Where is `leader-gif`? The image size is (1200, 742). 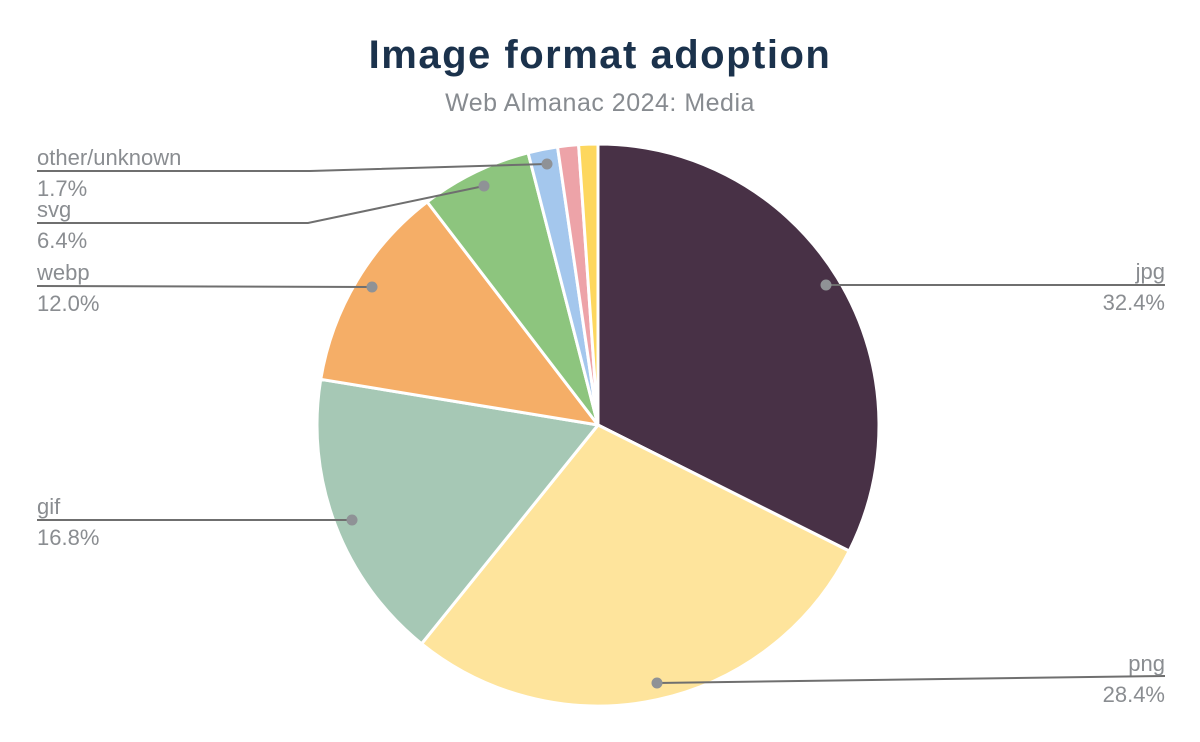
leader-gif is located at coordinates (197, 520).